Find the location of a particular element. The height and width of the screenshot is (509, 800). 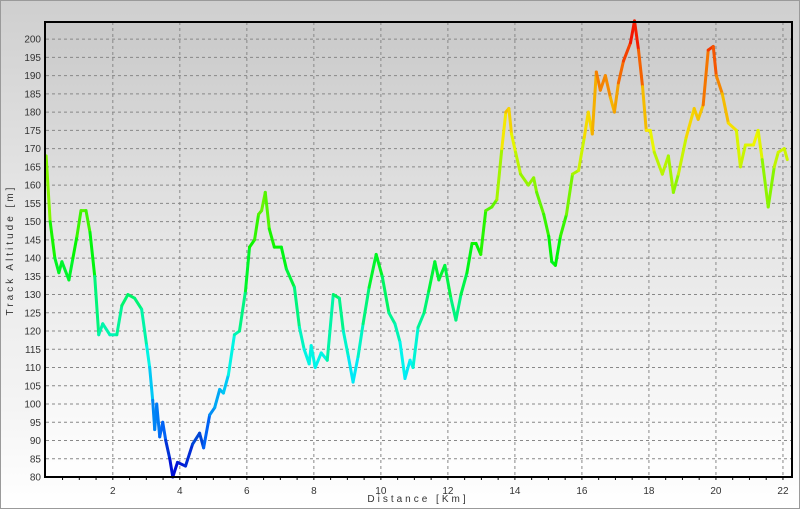

x-tick-label: 22 is located at coordinates (783, 491).